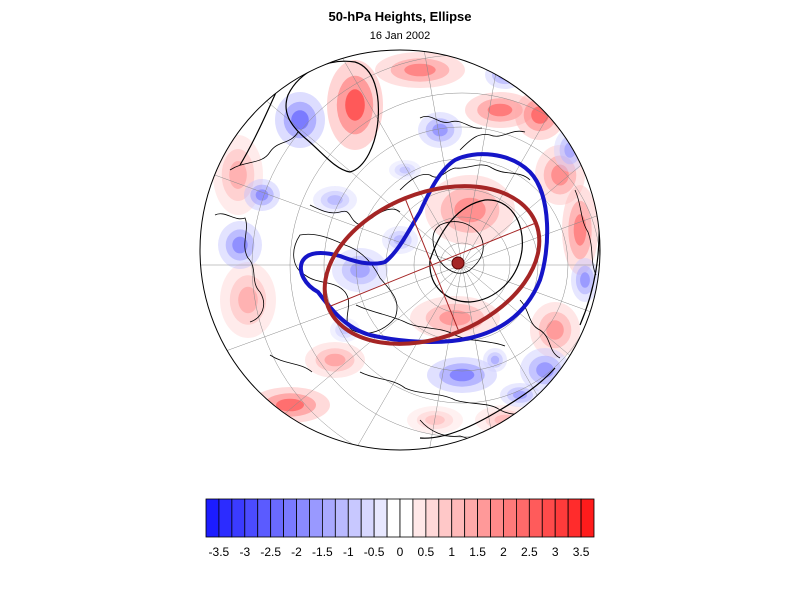 This screenshot has height=600, width=800. What do you see at coordinates (555, 552) in the screenshot?
I see `colorbar-tick-label: 3` at bounding box center [555, 552].